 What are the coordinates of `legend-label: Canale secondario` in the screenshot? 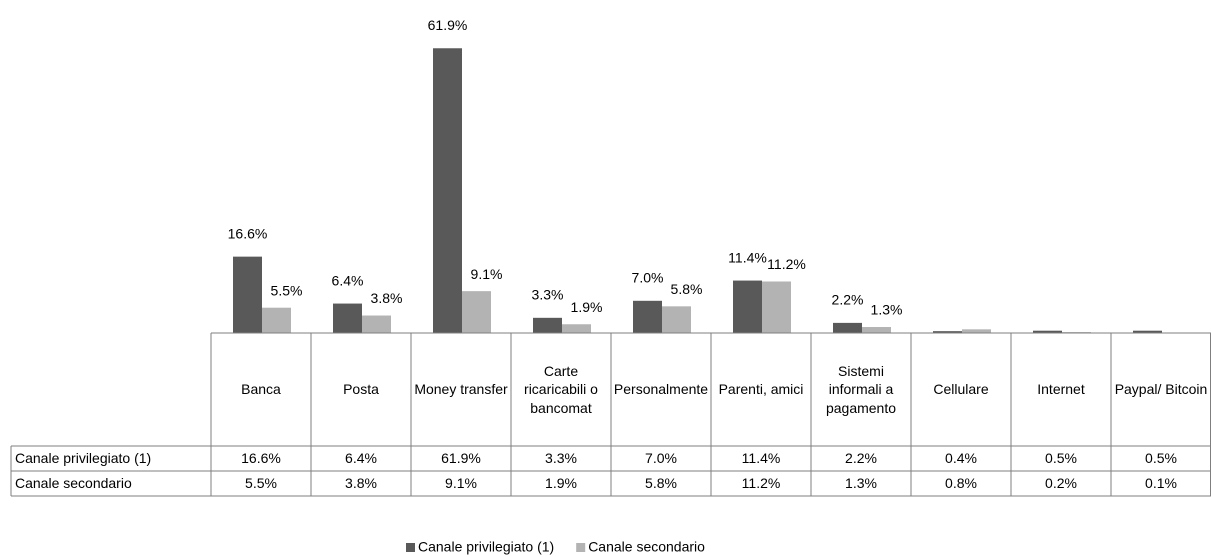 It's located at (646, 547).